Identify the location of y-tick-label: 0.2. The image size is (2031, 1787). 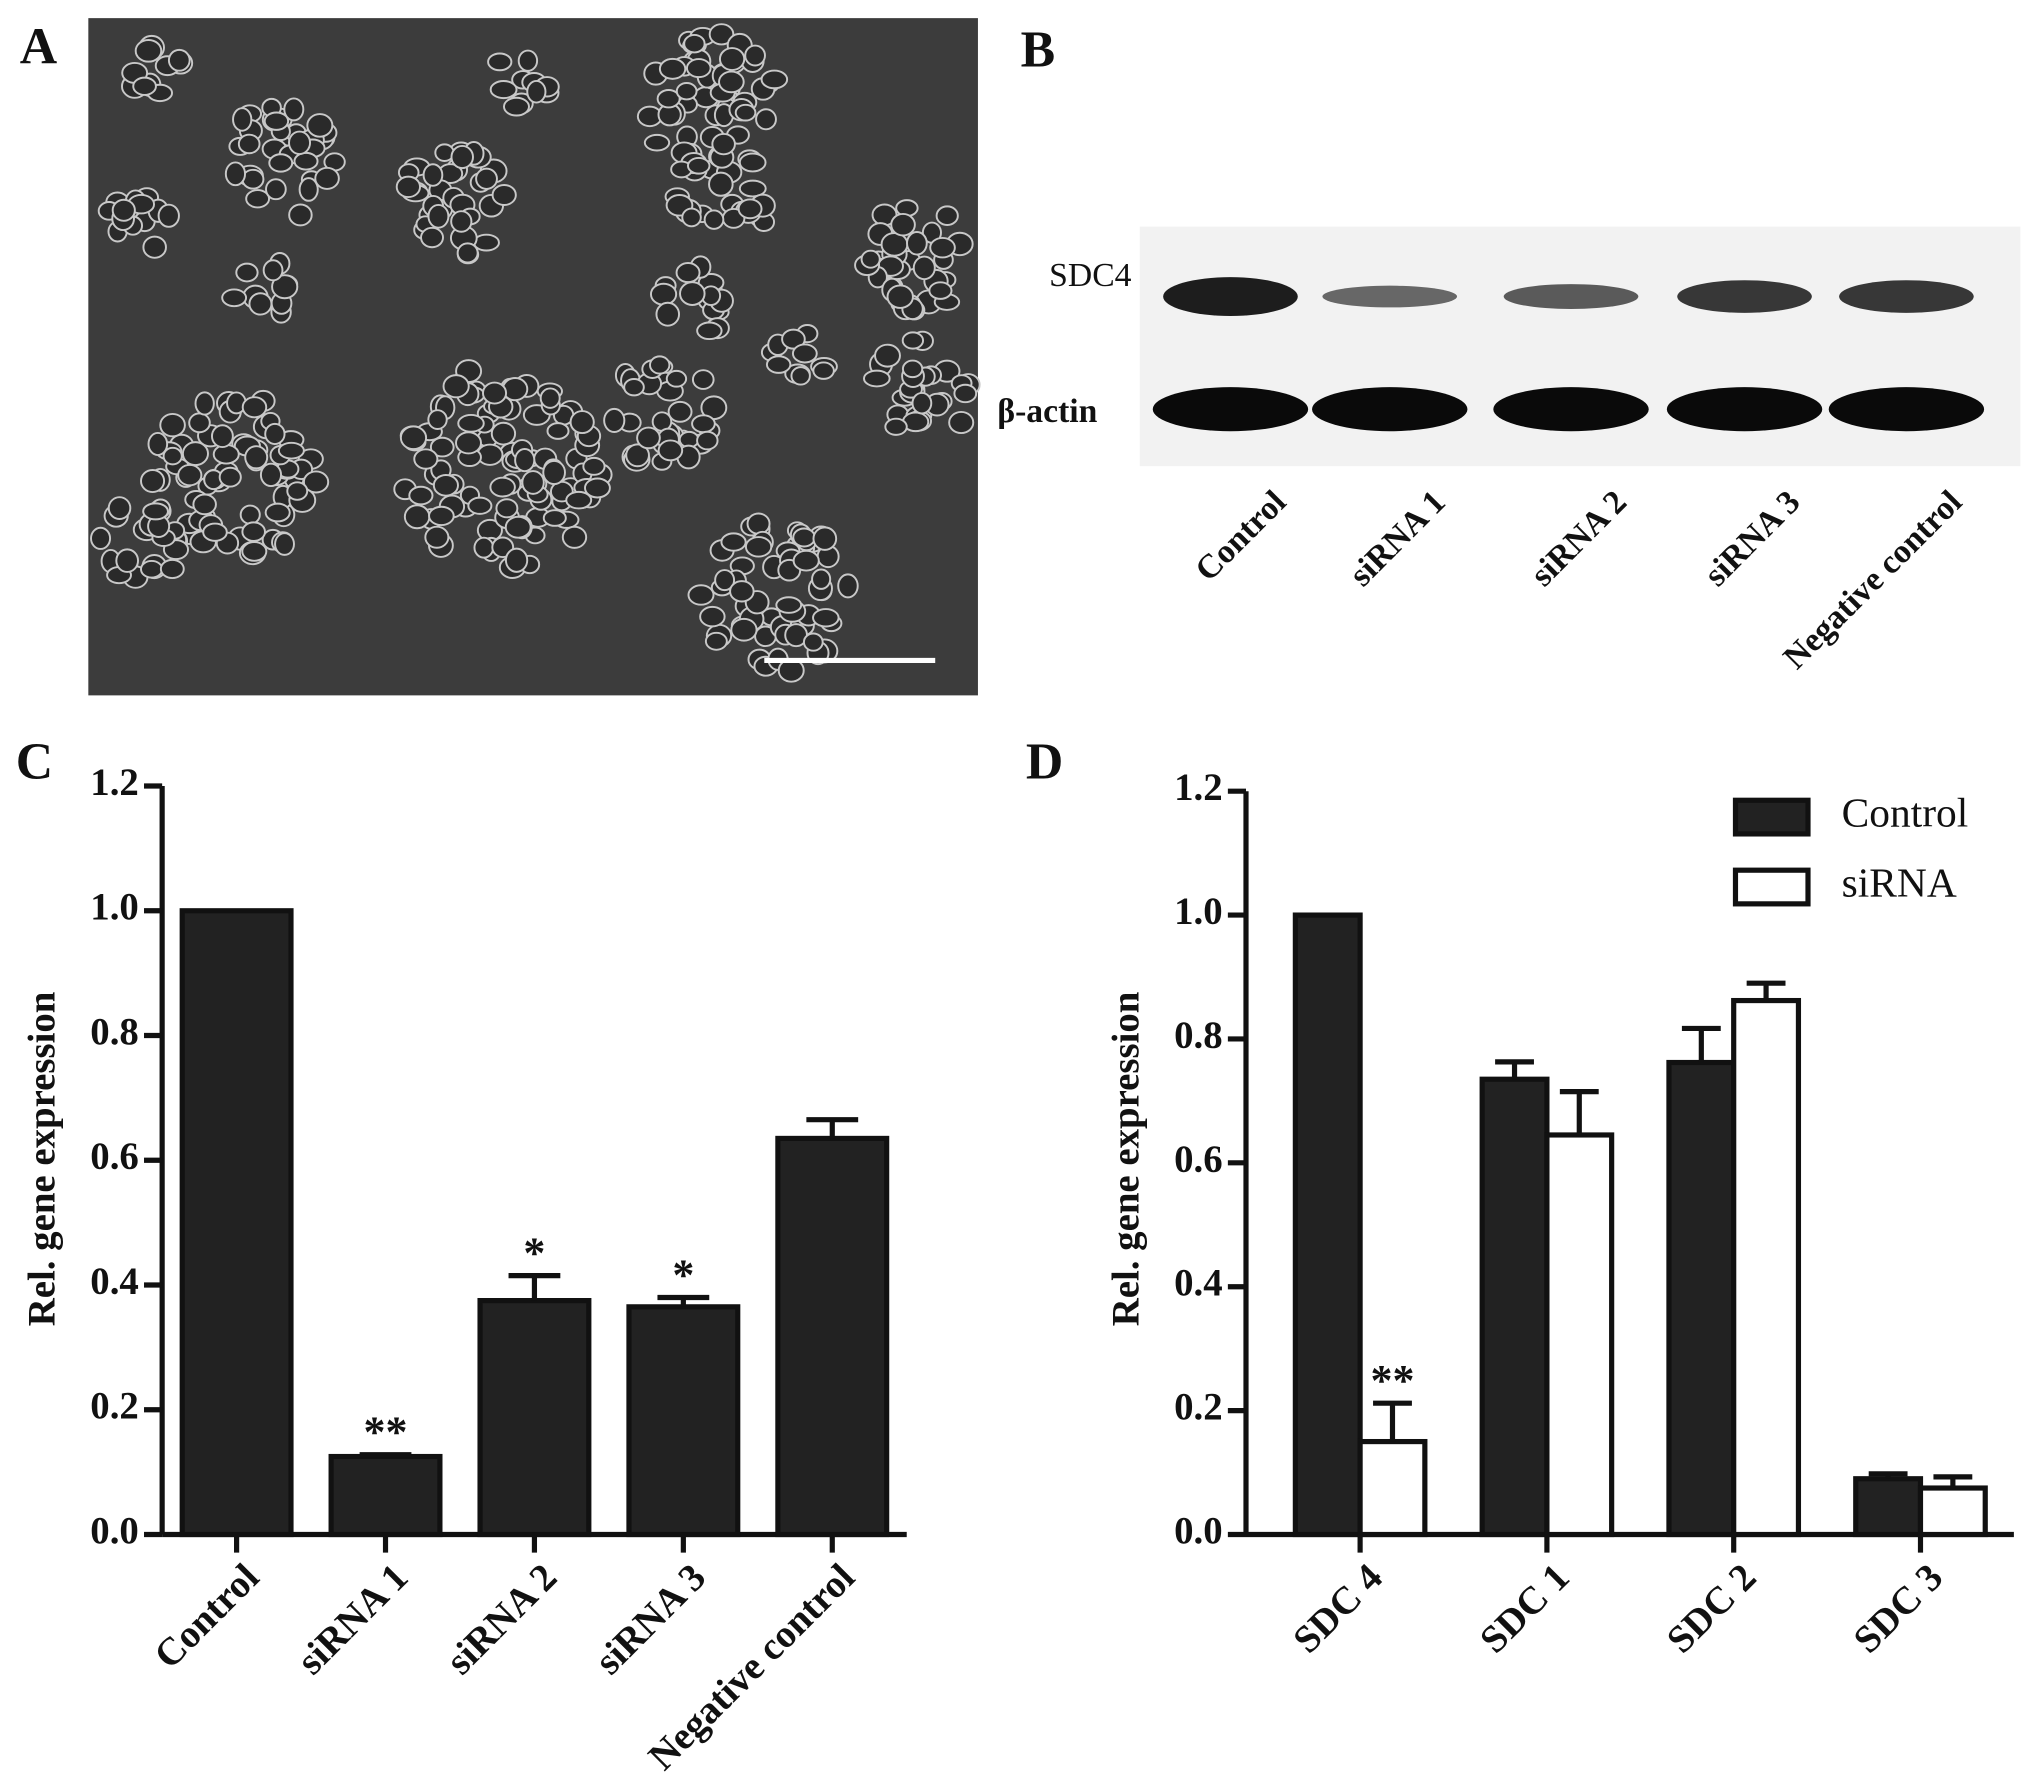
(1198, 1407).